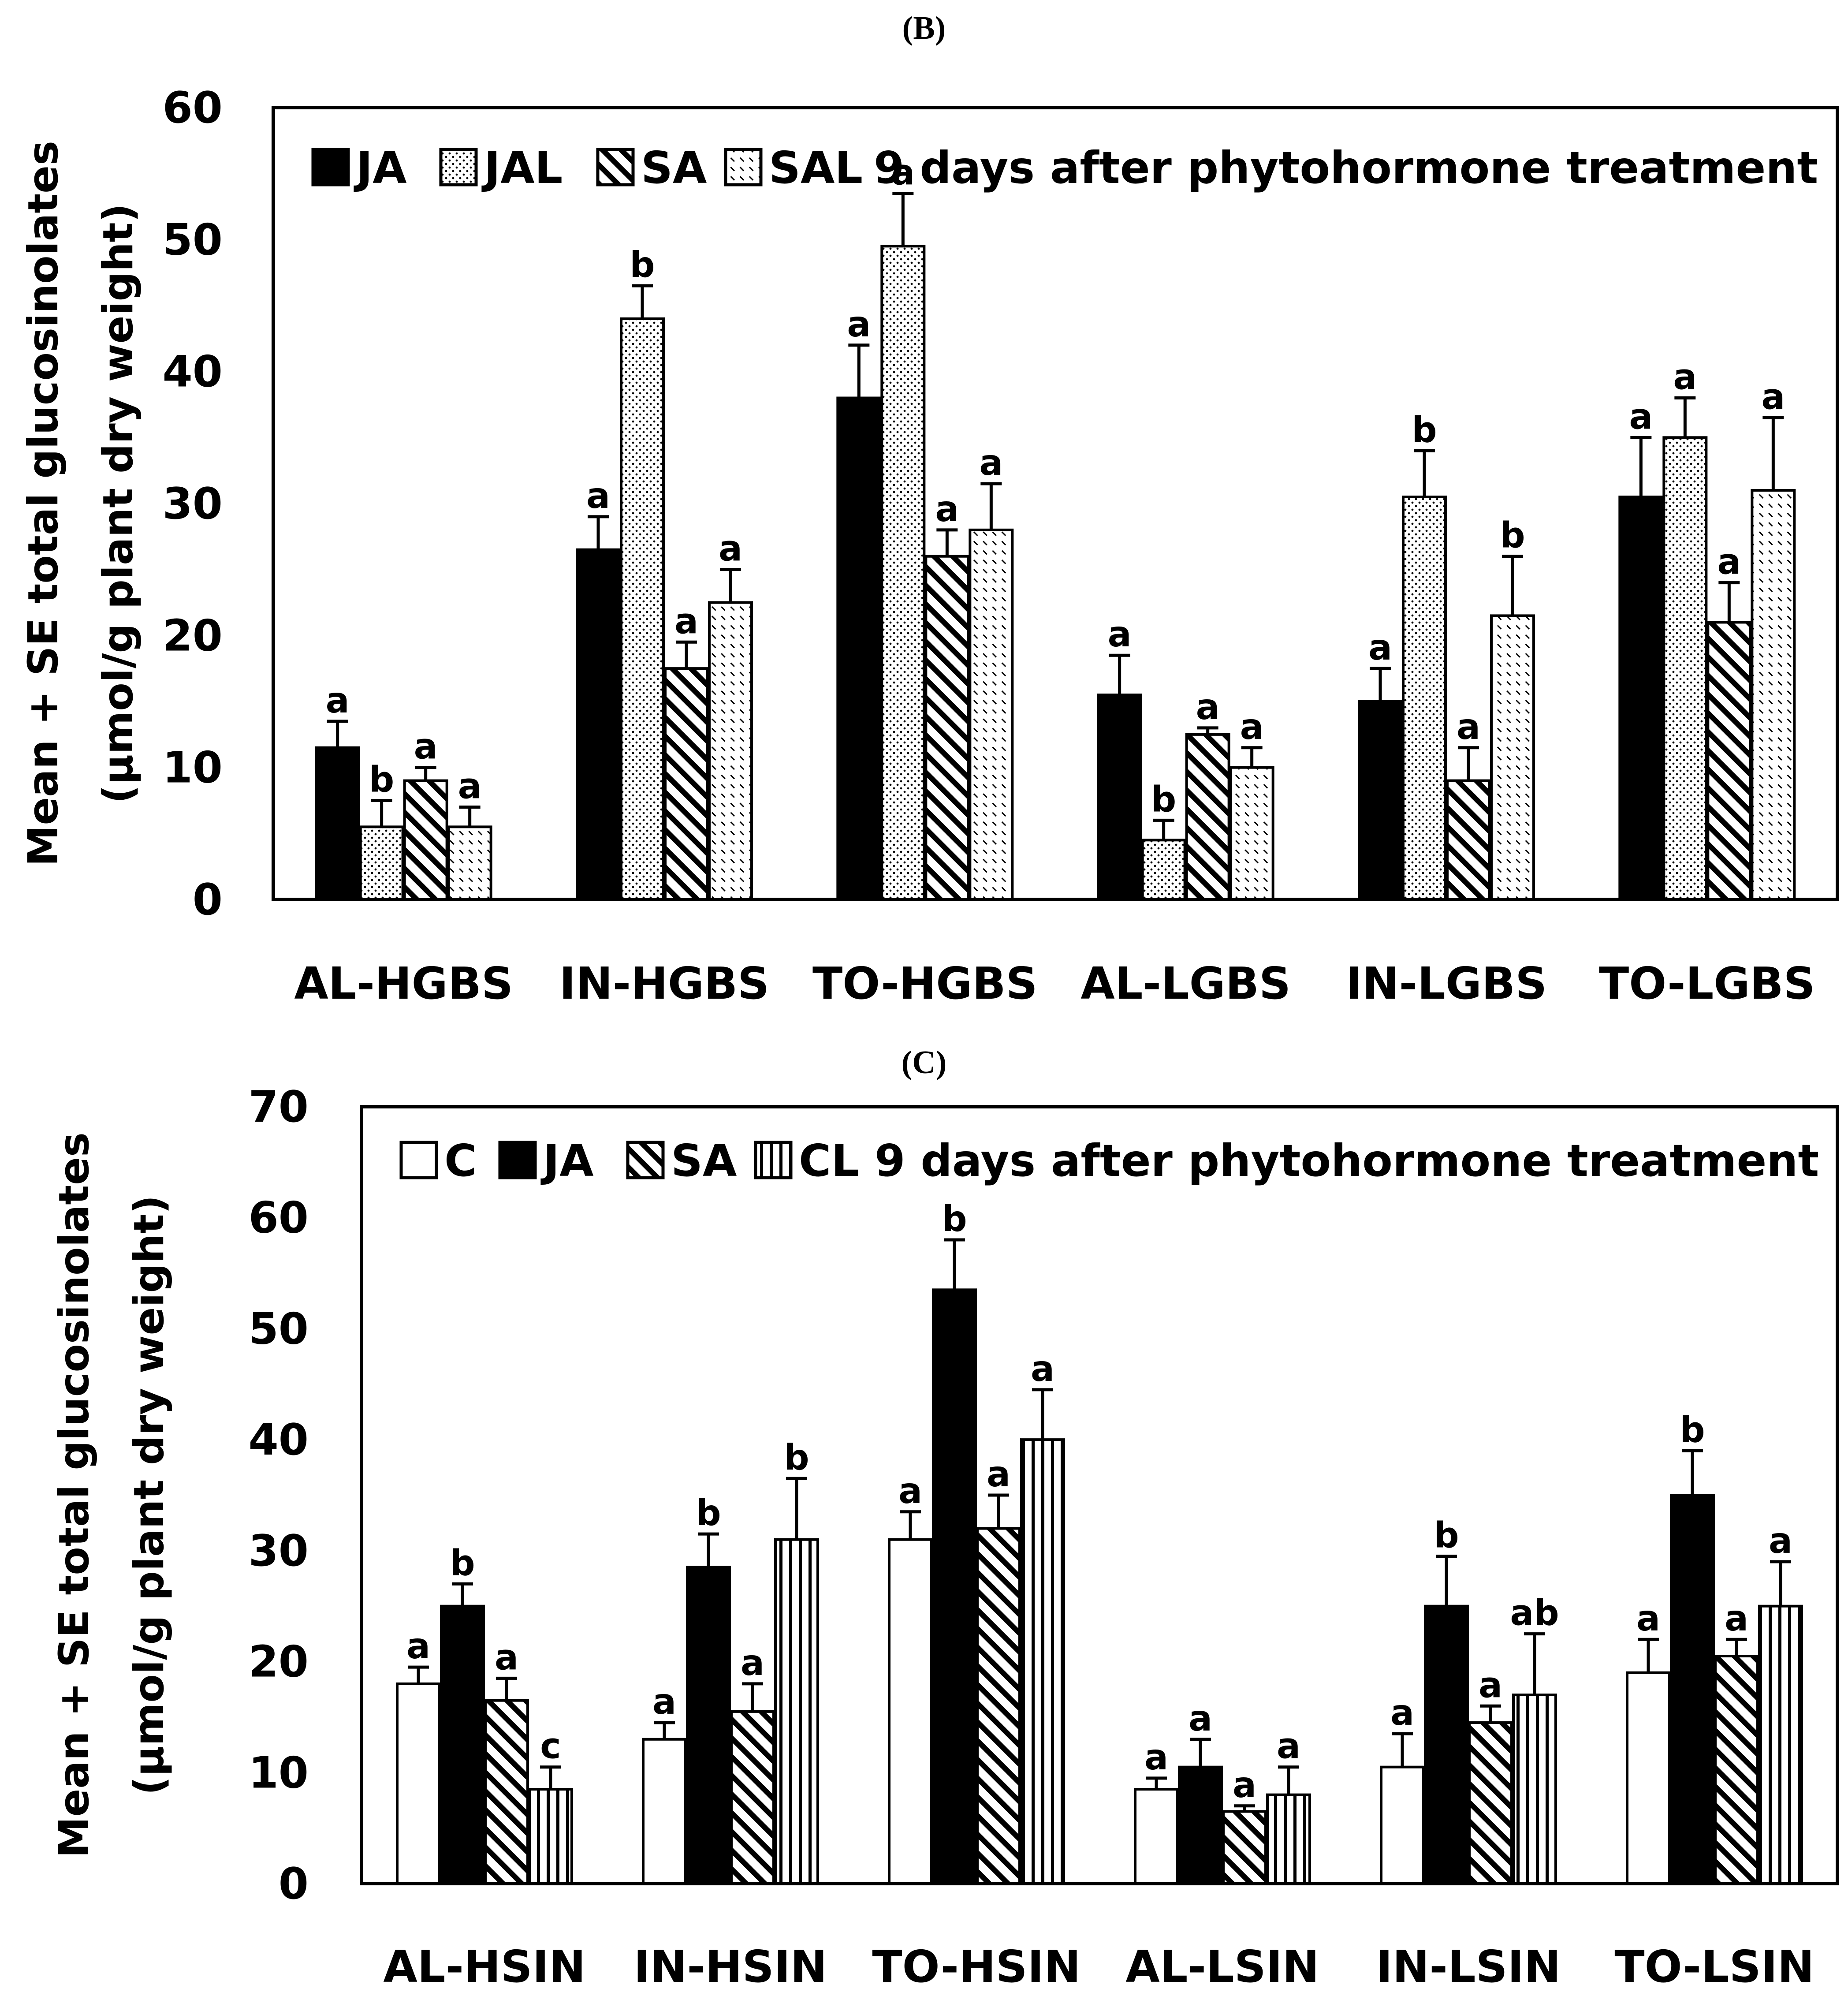  Describe the element at coordinates (743, 167) in the screenshot. I see `legend-swatch-sal` at that location.